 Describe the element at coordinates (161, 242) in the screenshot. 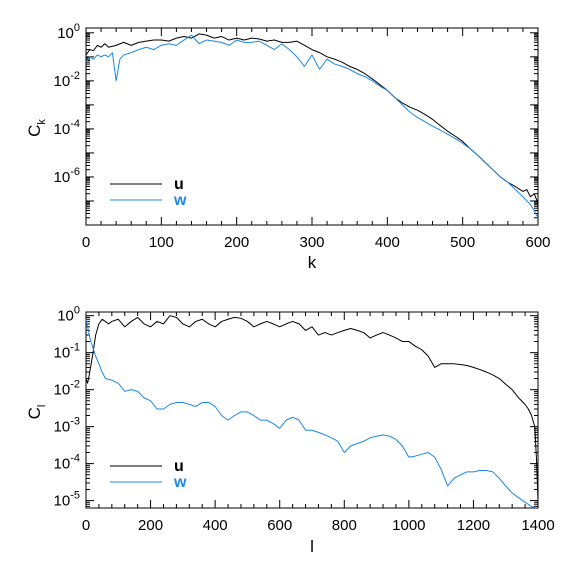

I see `x-tick-label: 100` at that location.